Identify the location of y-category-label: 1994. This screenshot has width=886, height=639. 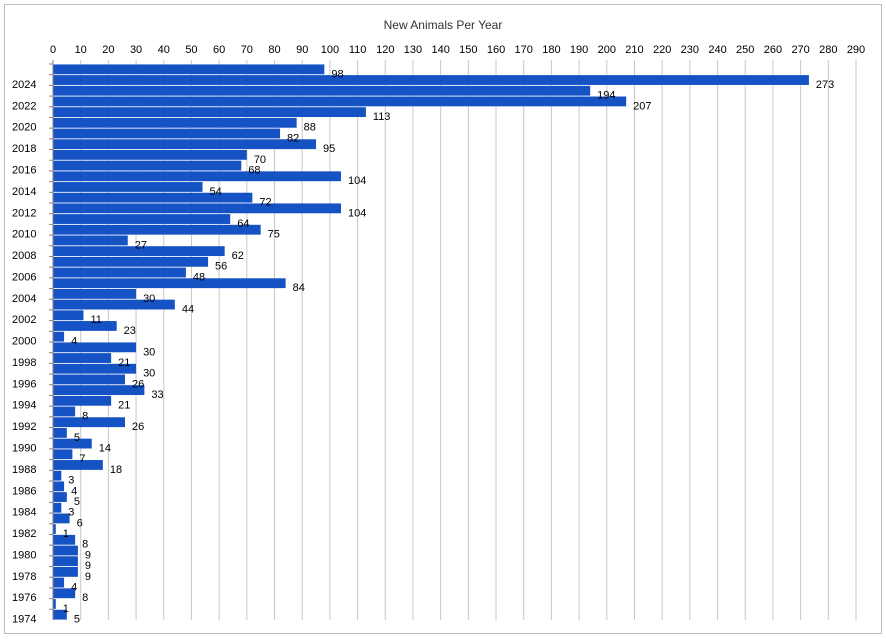
(24, 406).